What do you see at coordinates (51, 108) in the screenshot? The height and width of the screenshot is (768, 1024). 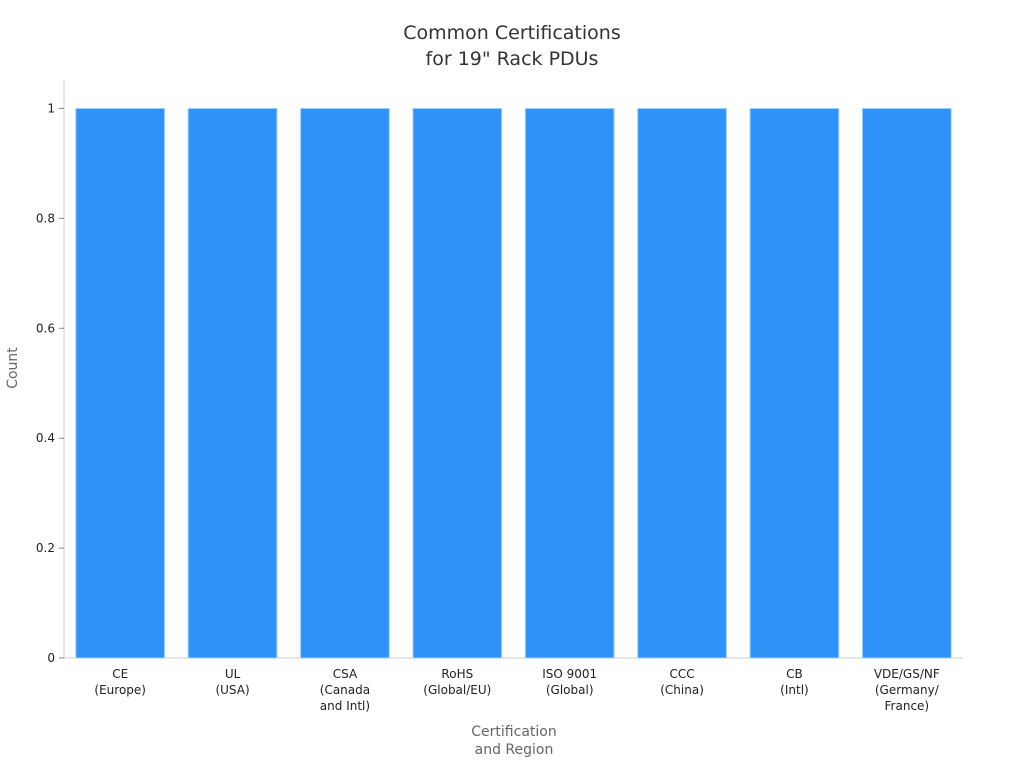 I see `y-tick-label: 1` at bounding box center [51, 108].